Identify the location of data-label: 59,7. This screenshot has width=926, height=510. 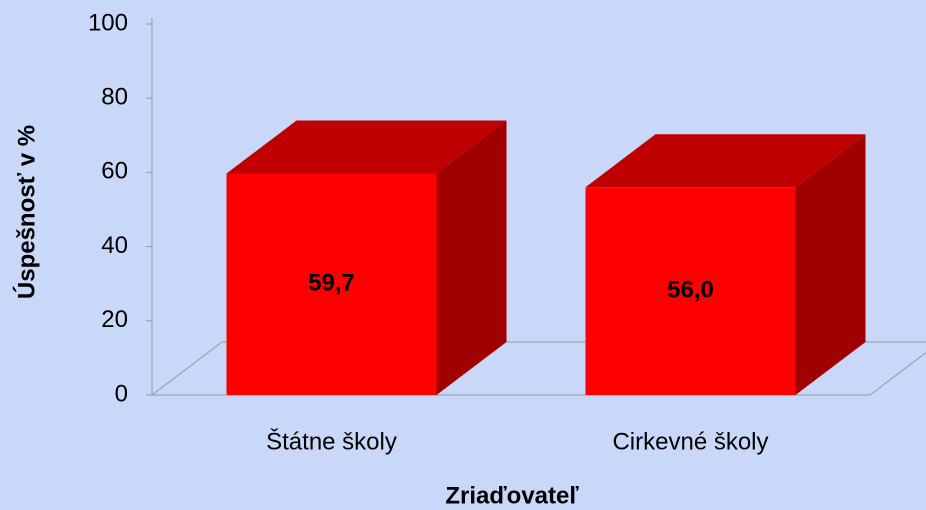
(331, 283).